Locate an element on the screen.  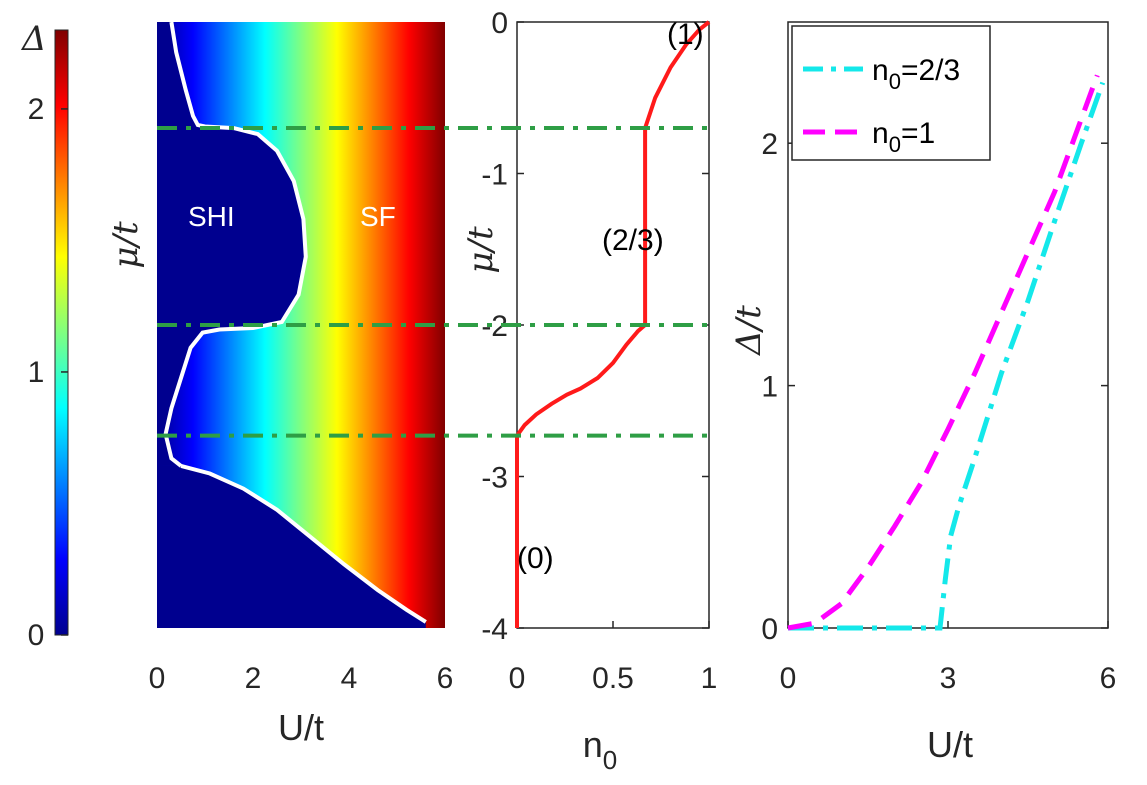
legend-entry-cyan: n0=2/3 is located at coordinates (916, 74).